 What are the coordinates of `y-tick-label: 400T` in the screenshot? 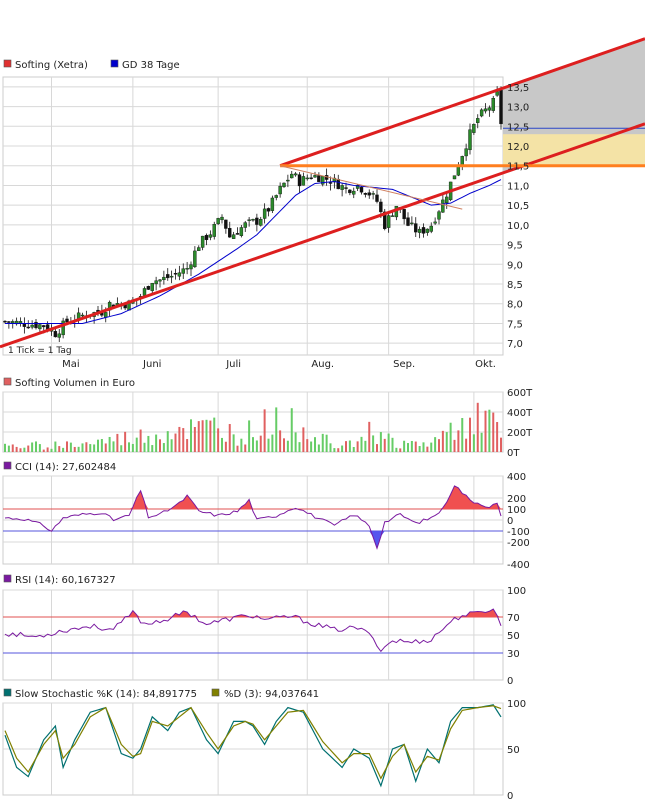 It's located at (520, 413).